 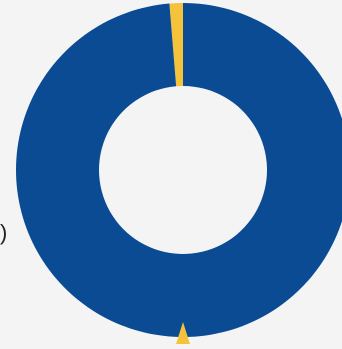 I want to click on legend-label-fragment: ), so click(x=4, y=232).